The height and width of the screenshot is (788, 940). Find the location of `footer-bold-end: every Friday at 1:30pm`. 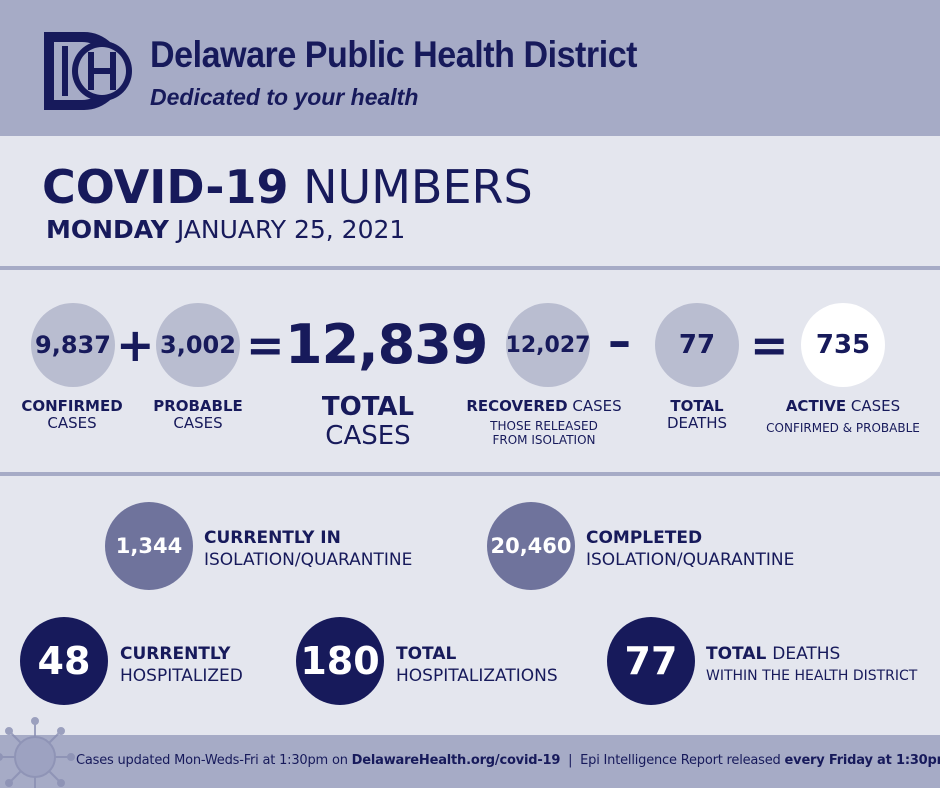

footer-bold-end: every Friday at 1:30pm is located at coordinates (862, 760).